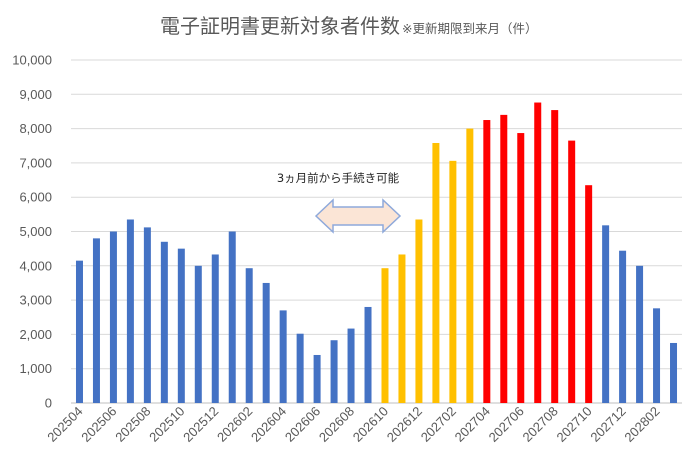  I want to click on y-tick-label: 7,000, so click(35, 162).